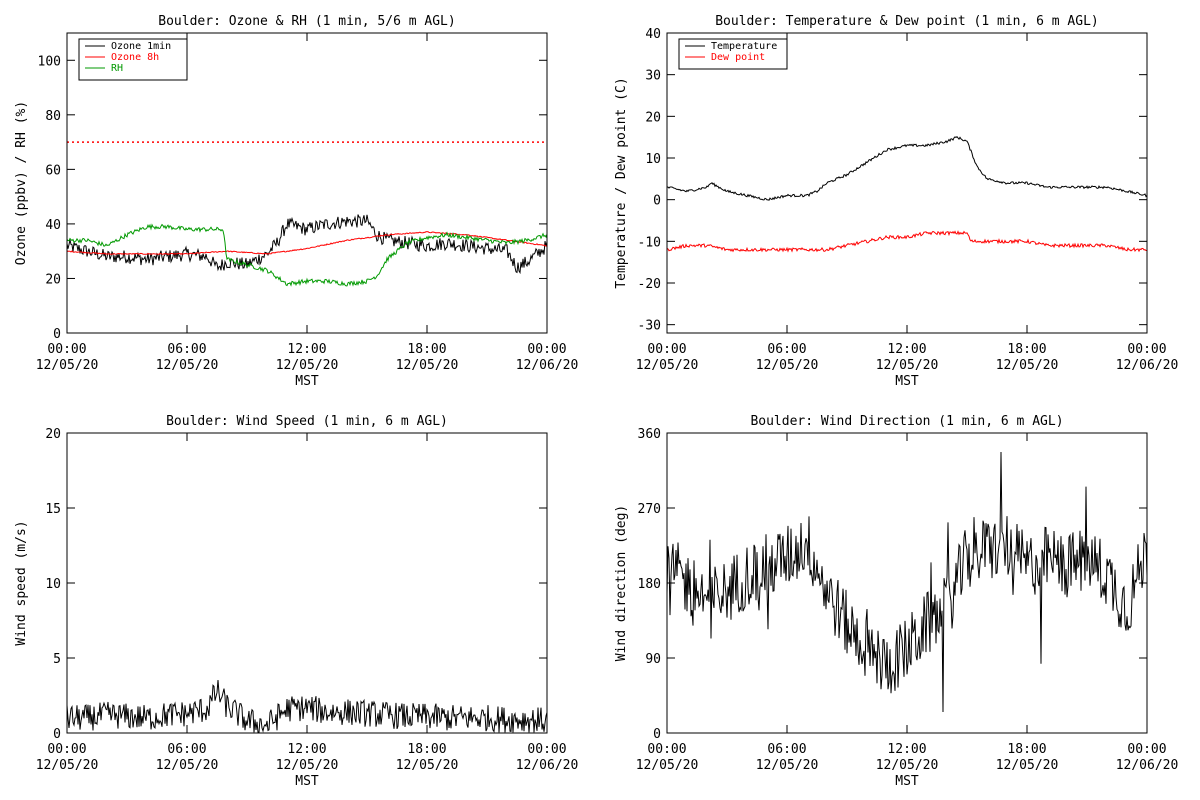  What do you see at coordinates (653, 659) in the screenshot?
I see `y-tick-label: 90` at bounding box center [653, 659].